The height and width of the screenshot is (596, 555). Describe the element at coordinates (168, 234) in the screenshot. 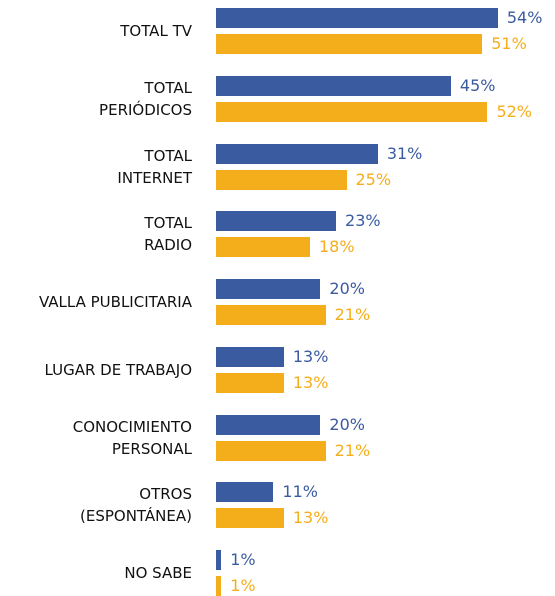

I see `category-label: TOTAL RADIO` at that location.